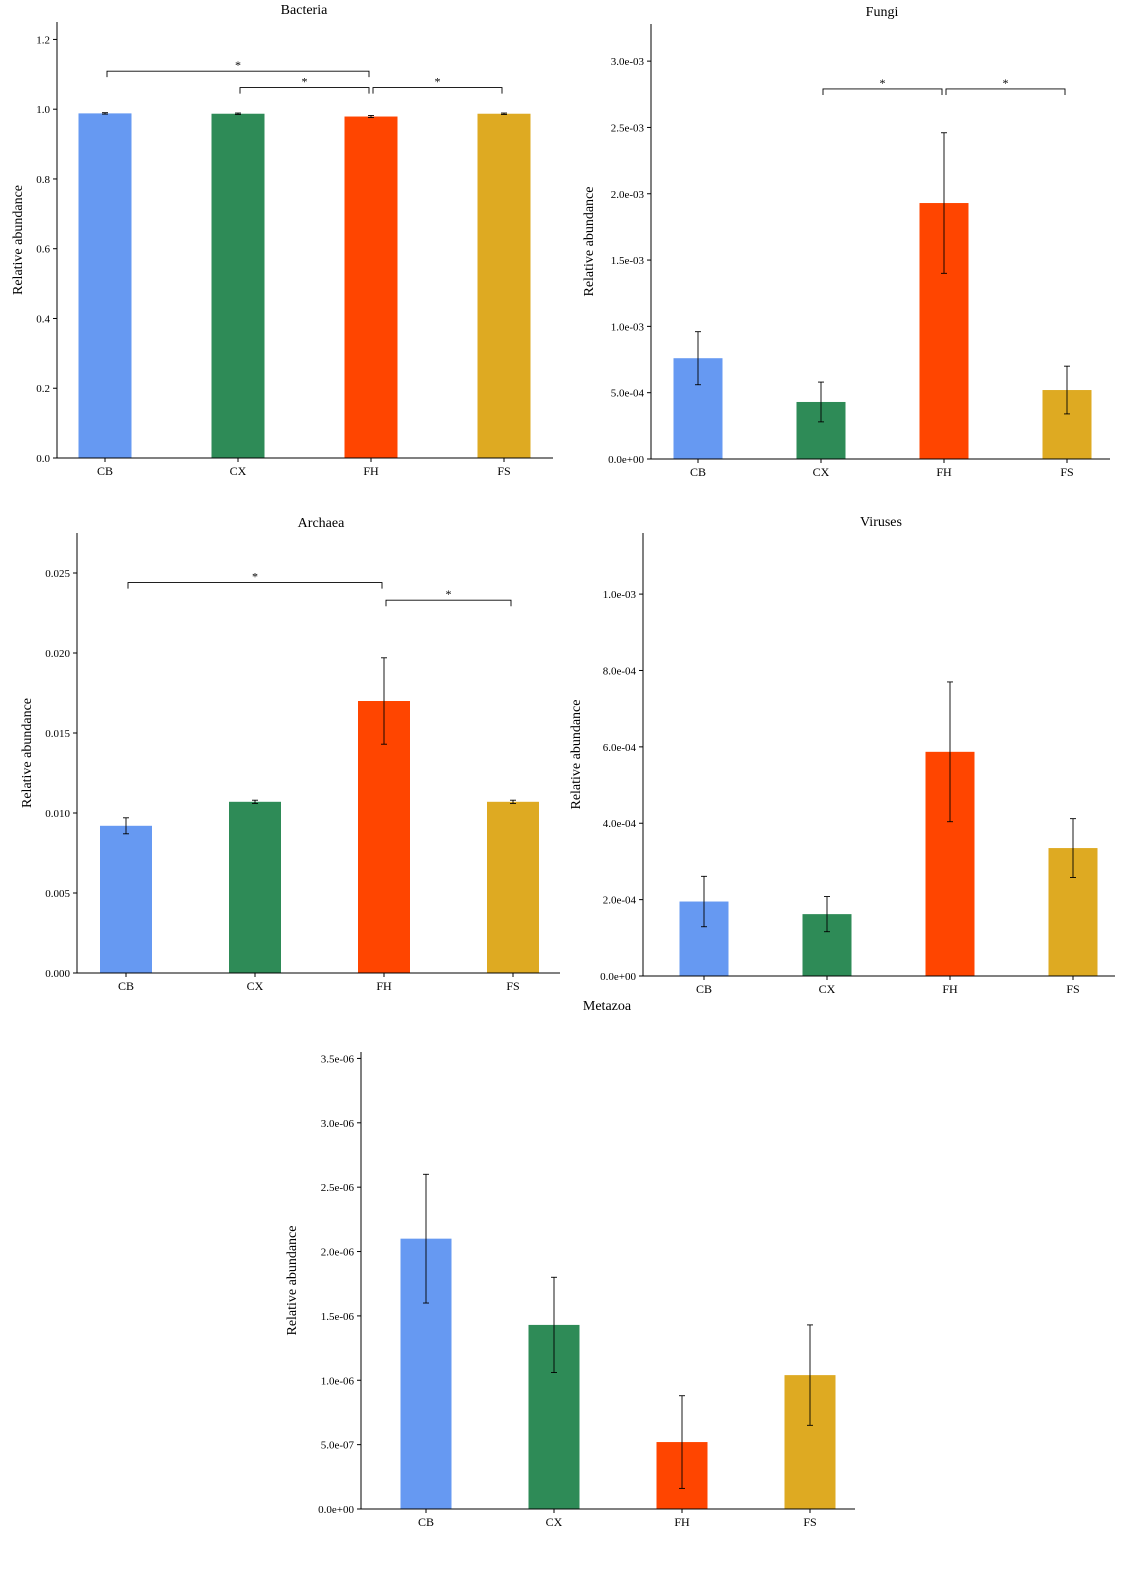  I want to click on metazoa-x-tick-label-fs: FS, so click(809, 1522).